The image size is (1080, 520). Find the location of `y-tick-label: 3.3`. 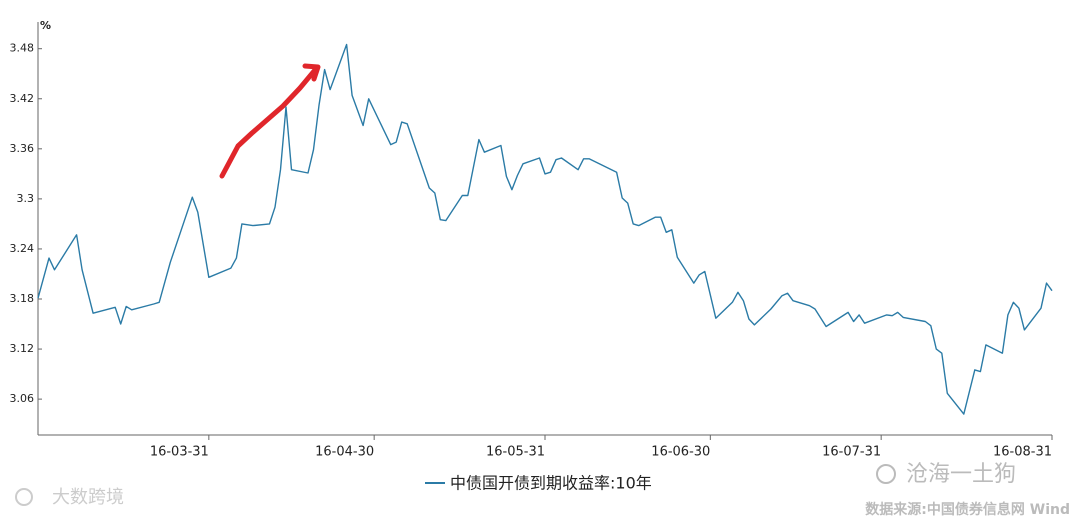

y-tick-label: 3.3 is located at coordinates (26, 198).